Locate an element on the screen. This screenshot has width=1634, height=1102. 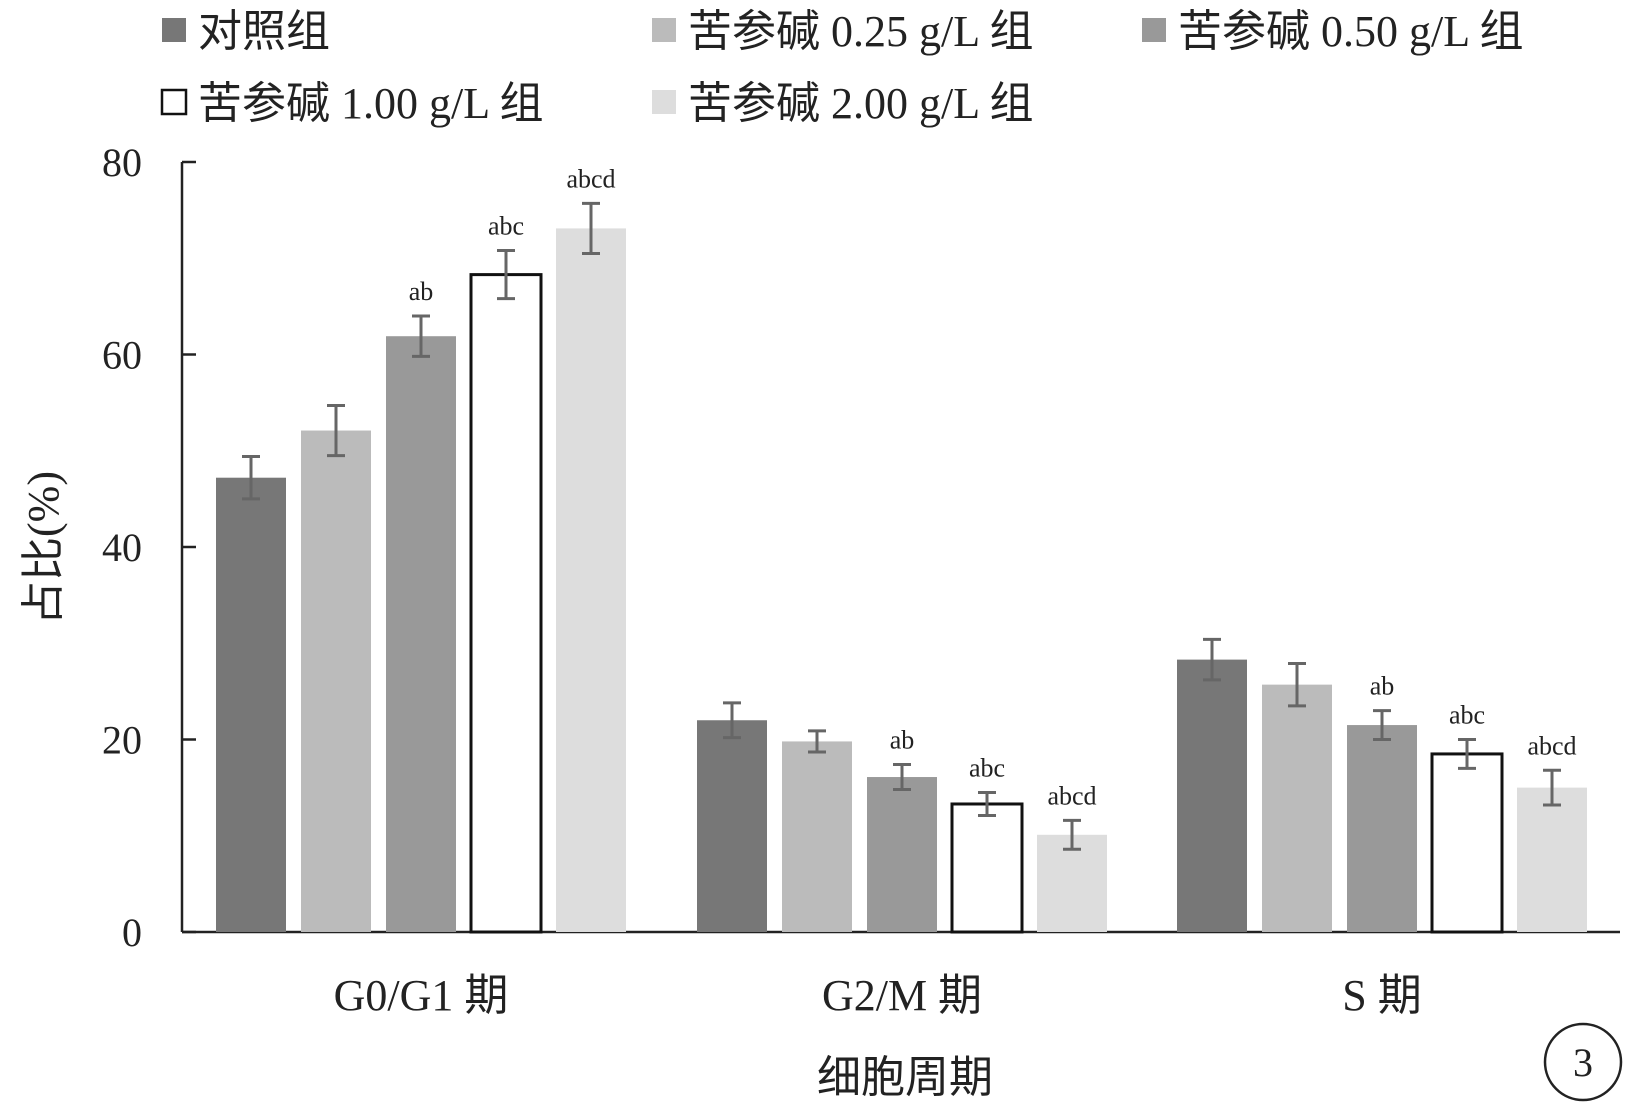
panel-badge-label: 3 is located at coordinates (1583, 1062).